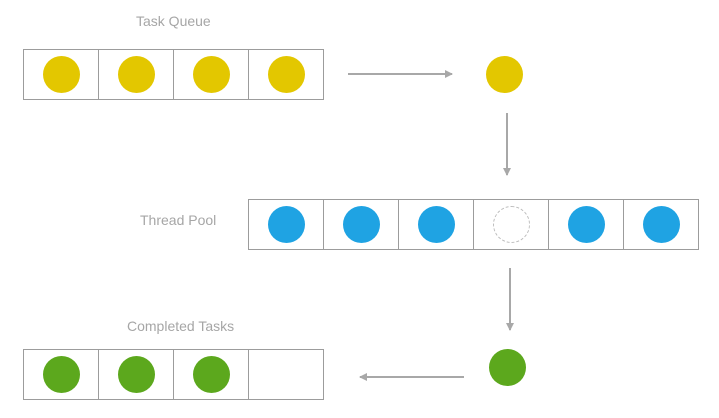  Describe the element at coordinates (181, 326) in the screenshot. I see `completed-tasks-label: Completed Tasks` at that location.